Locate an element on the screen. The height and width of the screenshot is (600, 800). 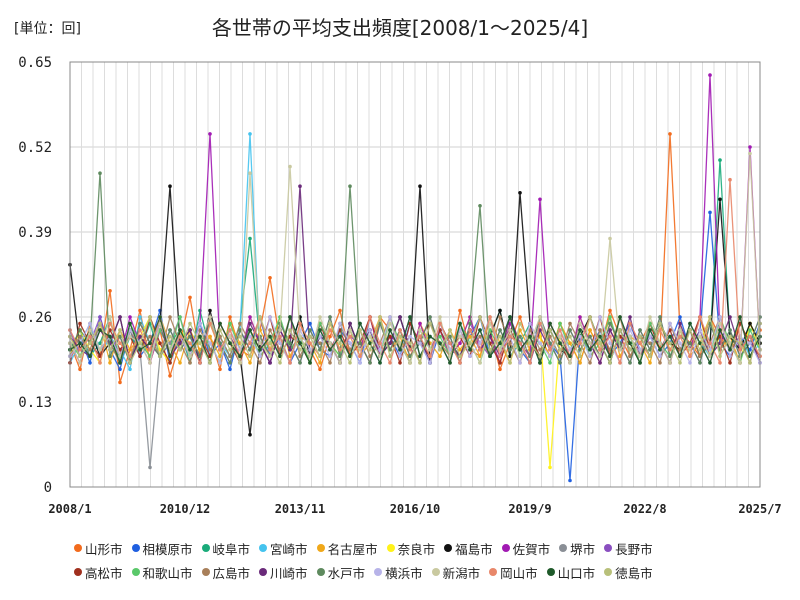
legend-item: 佐賀市 is located at coordinates (525, 548).